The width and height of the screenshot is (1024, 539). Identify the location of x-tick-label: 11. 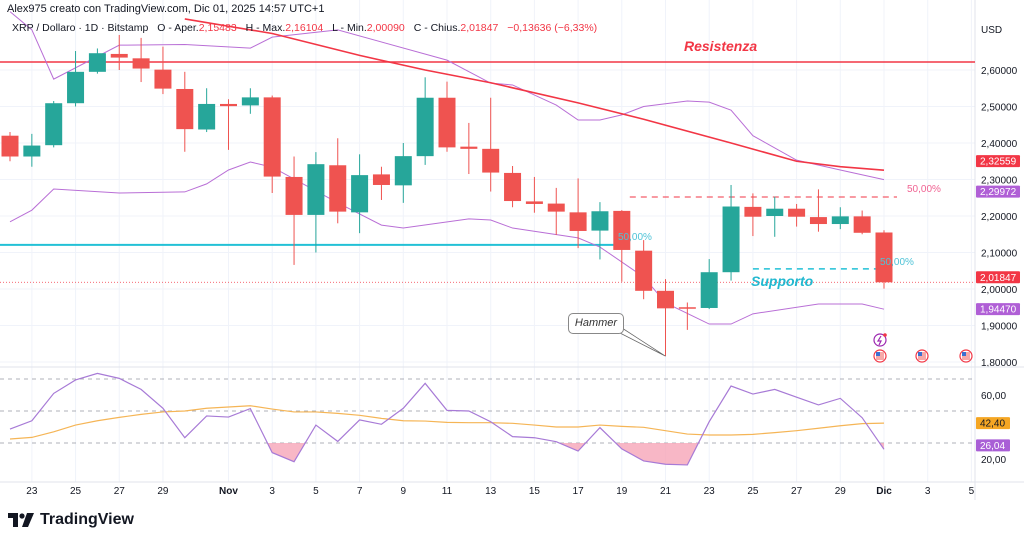
(447, 491).